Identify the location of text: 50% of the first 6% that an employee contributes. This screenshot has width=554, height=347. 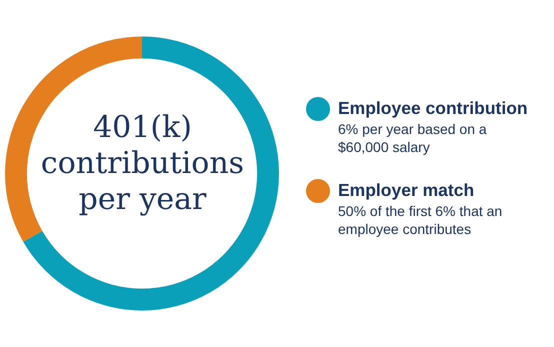
(421, 220).